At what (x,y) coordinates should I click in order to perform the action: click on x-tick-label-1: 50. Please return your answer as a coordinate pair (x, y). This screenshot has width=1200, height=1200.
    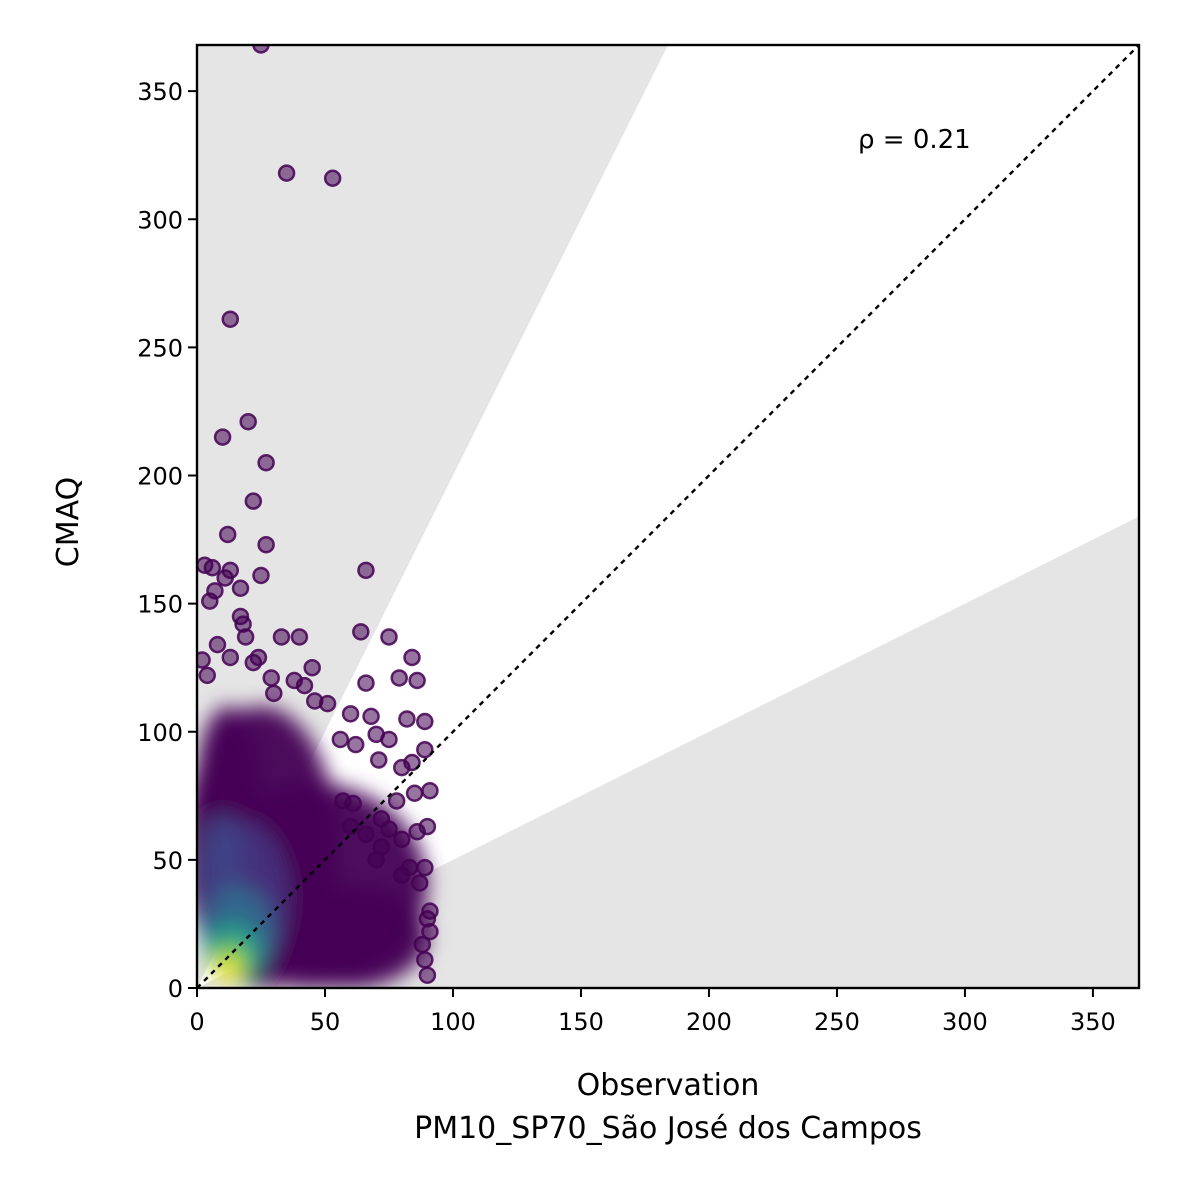
    Looking at the image, I should click on (325, 1022).